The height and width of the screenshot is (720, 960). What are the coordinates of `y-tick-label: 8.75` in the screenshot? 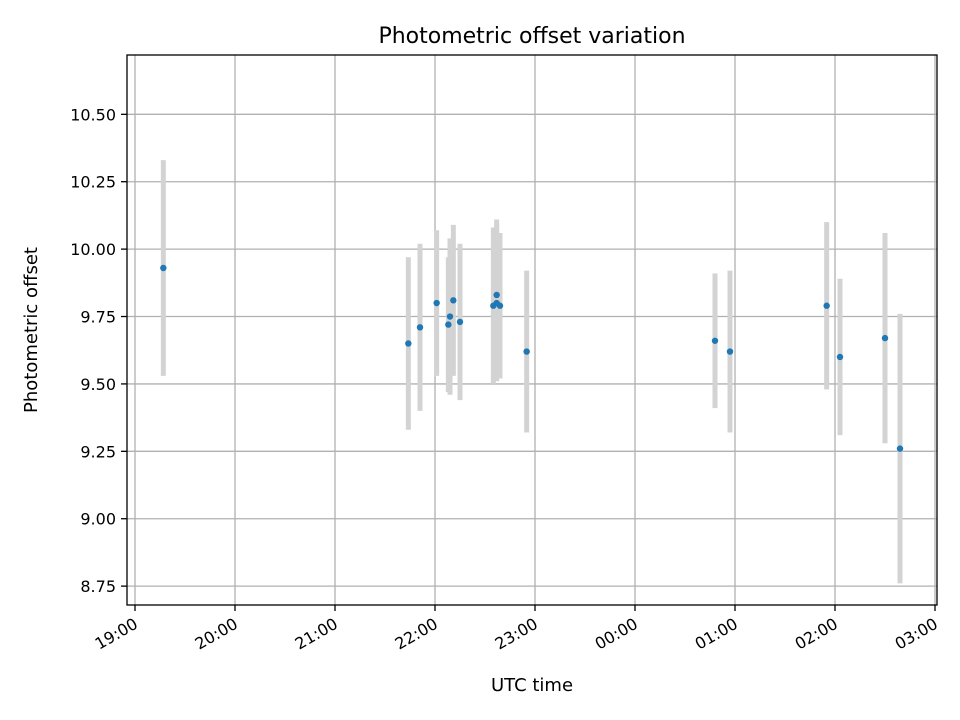 It's located at (98, 586).